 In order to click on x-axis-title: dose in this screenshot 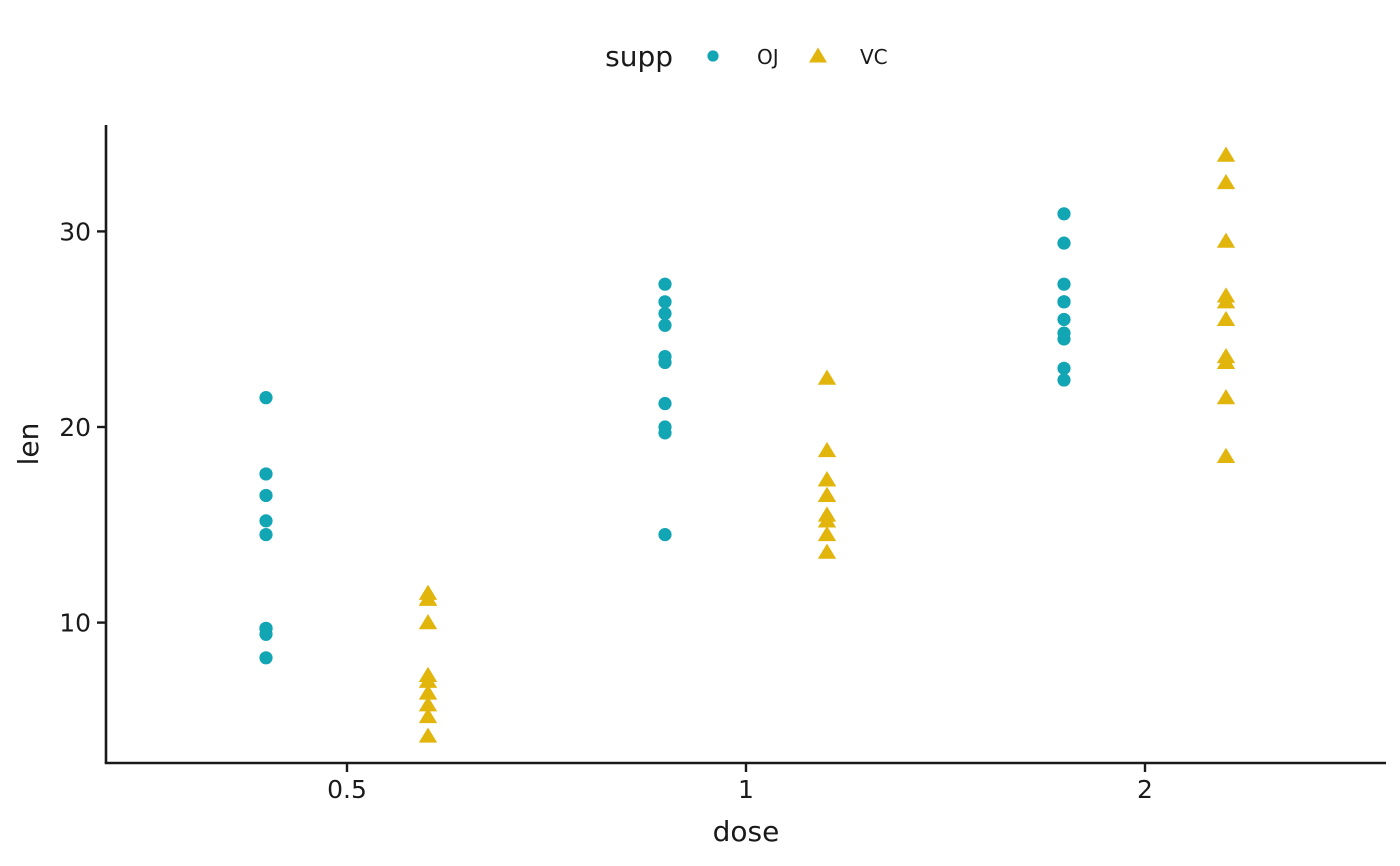, I will do `click(746, 831)`.